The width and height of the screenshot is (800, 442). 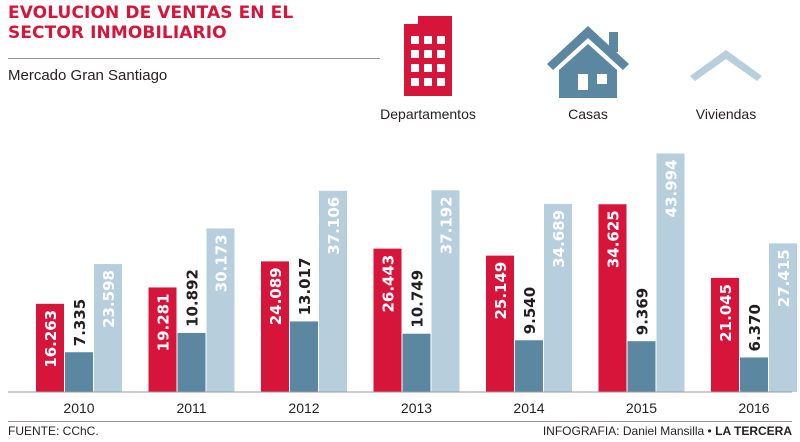 What do you see at coordinates (51, 339) in the screenshot?
I see `value-label-departamentos-2010: 16.263` at bounding box center [51, 339].